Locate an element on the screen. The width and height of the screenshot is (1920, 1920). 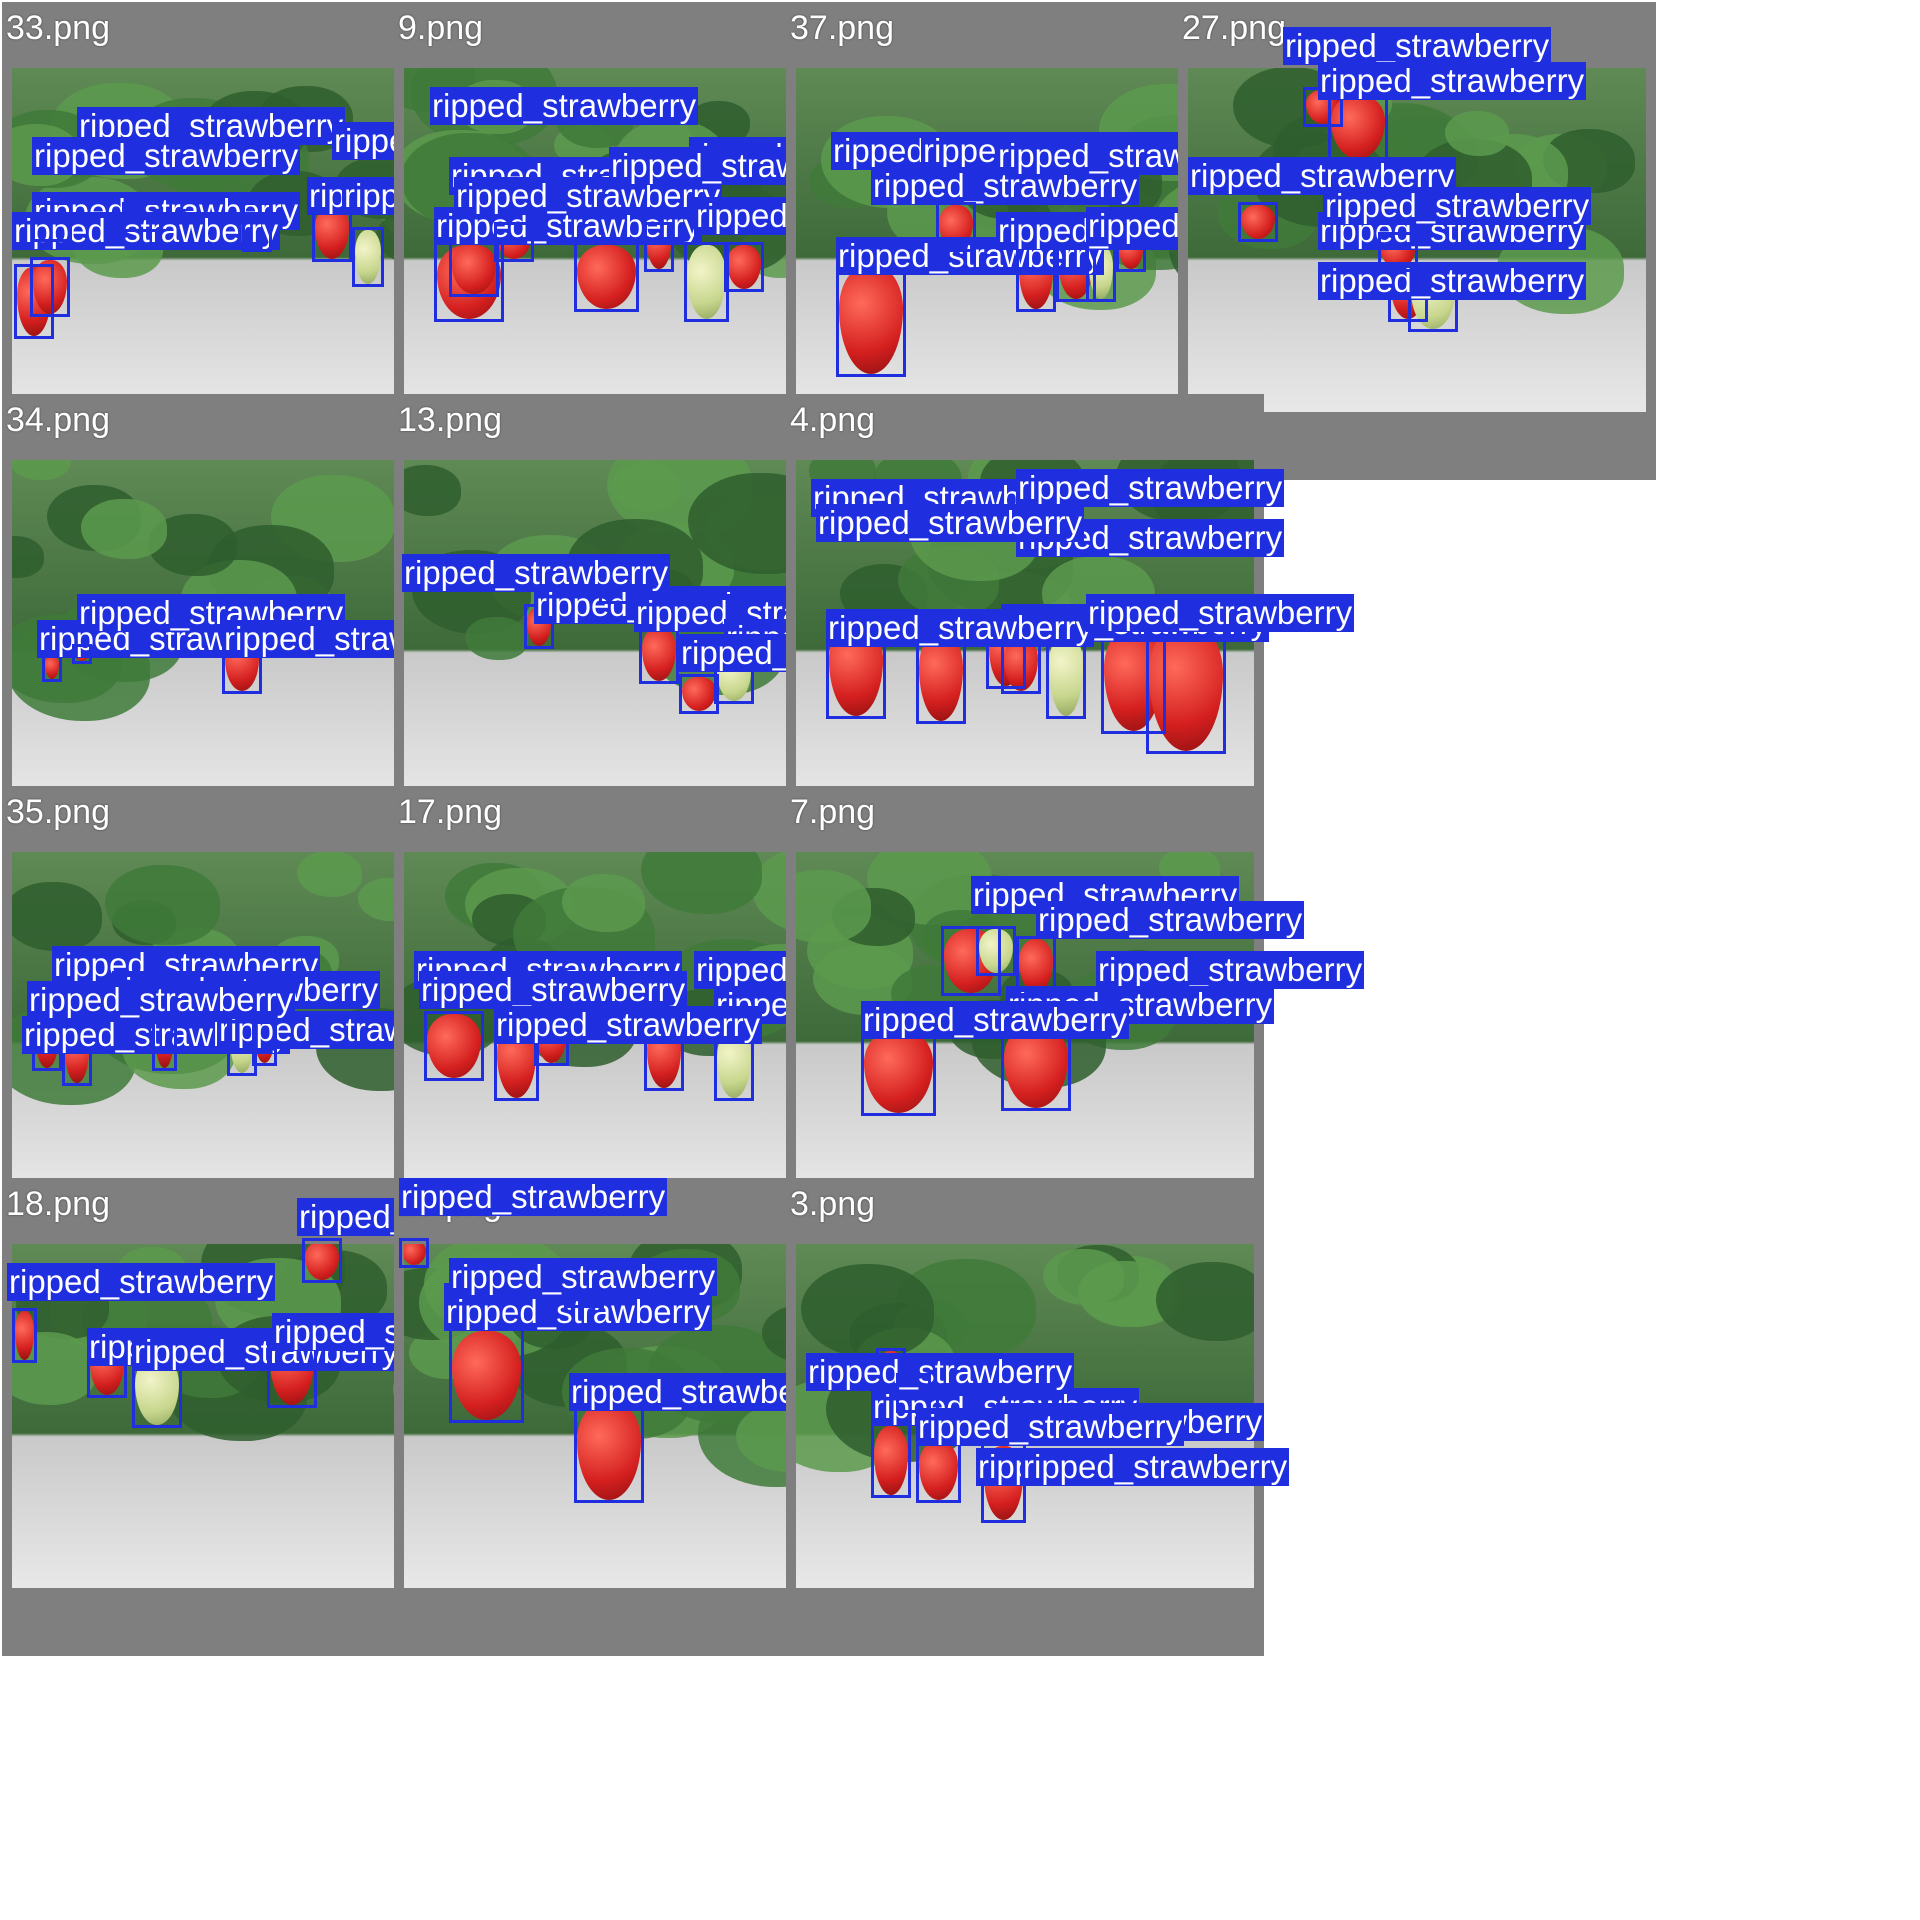
file-name: 18.png is located at coordinates (58, 1204).